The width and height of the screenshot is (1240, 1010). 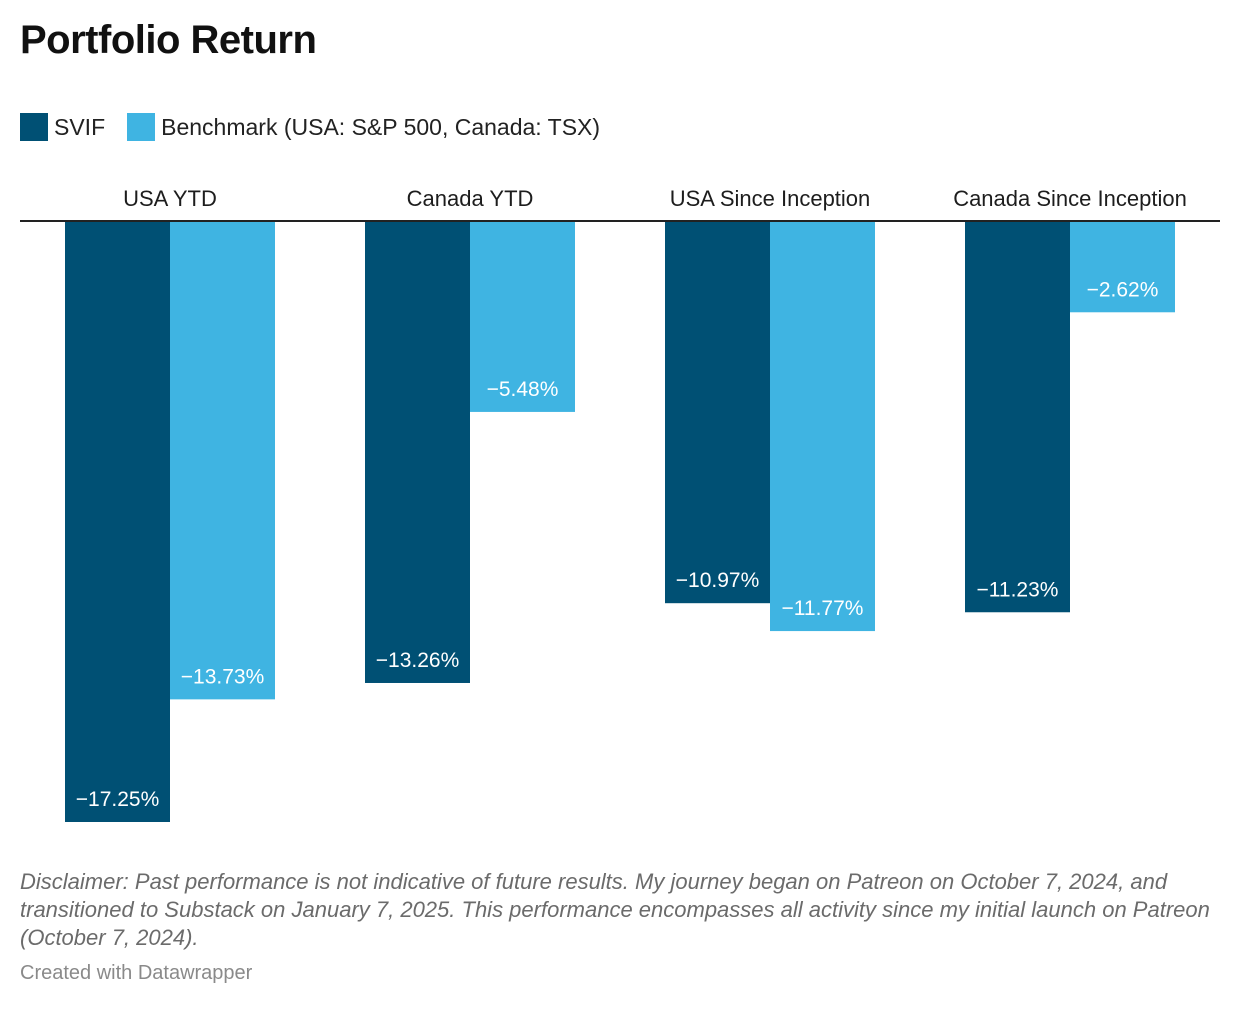 What do you see at coordinates (1123, 289) in the screenshot?
I see `data-label: −2.62%` at bounding box center [1123, 289].